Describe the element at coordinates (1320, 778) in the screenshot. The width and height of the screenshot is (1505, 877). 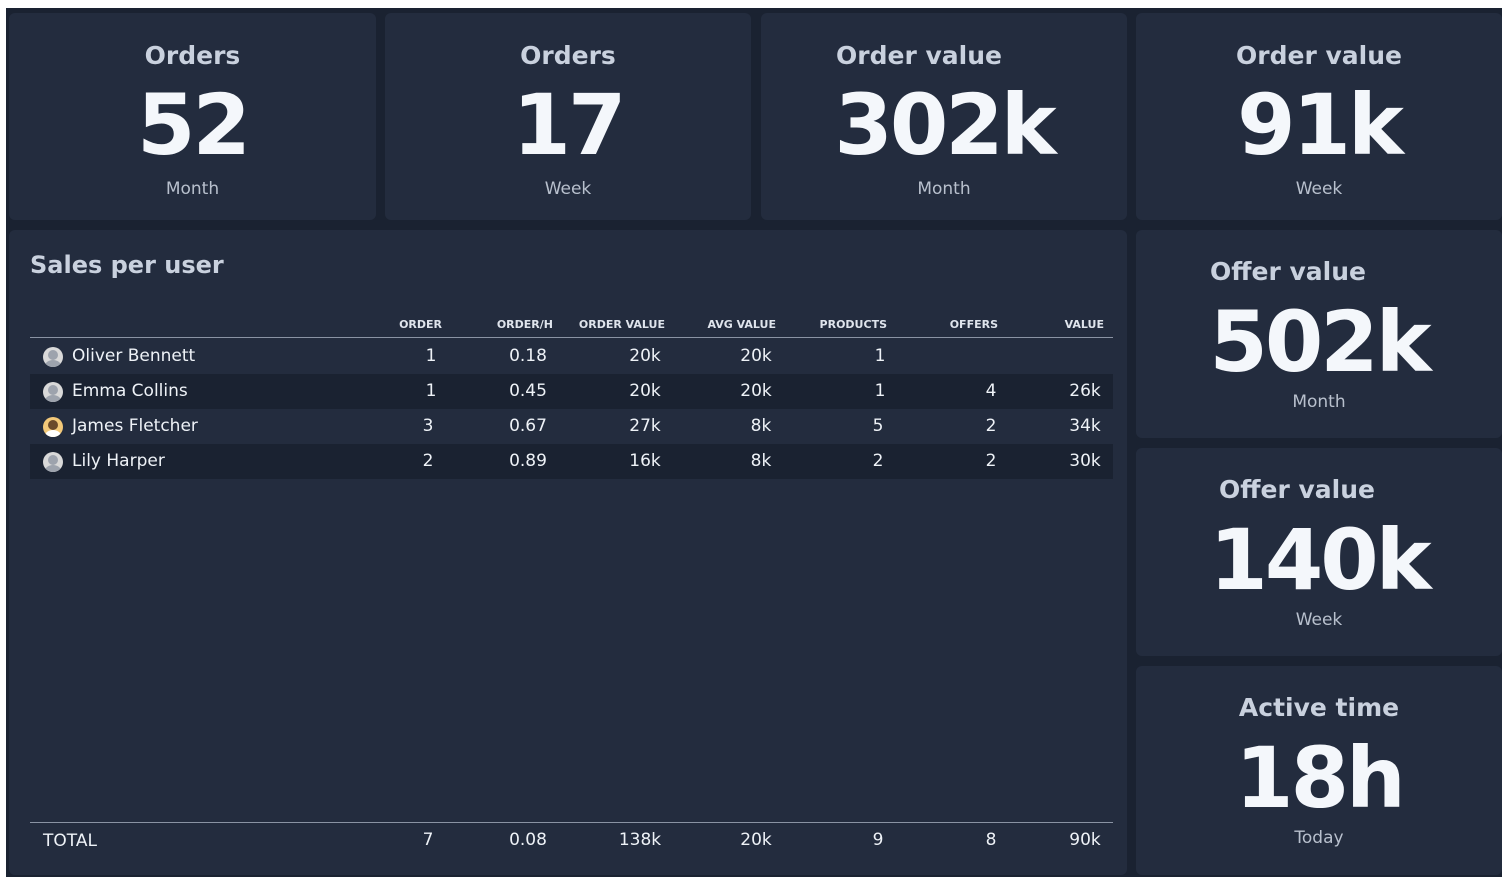
I see `kpi-value: 18h` at that location.